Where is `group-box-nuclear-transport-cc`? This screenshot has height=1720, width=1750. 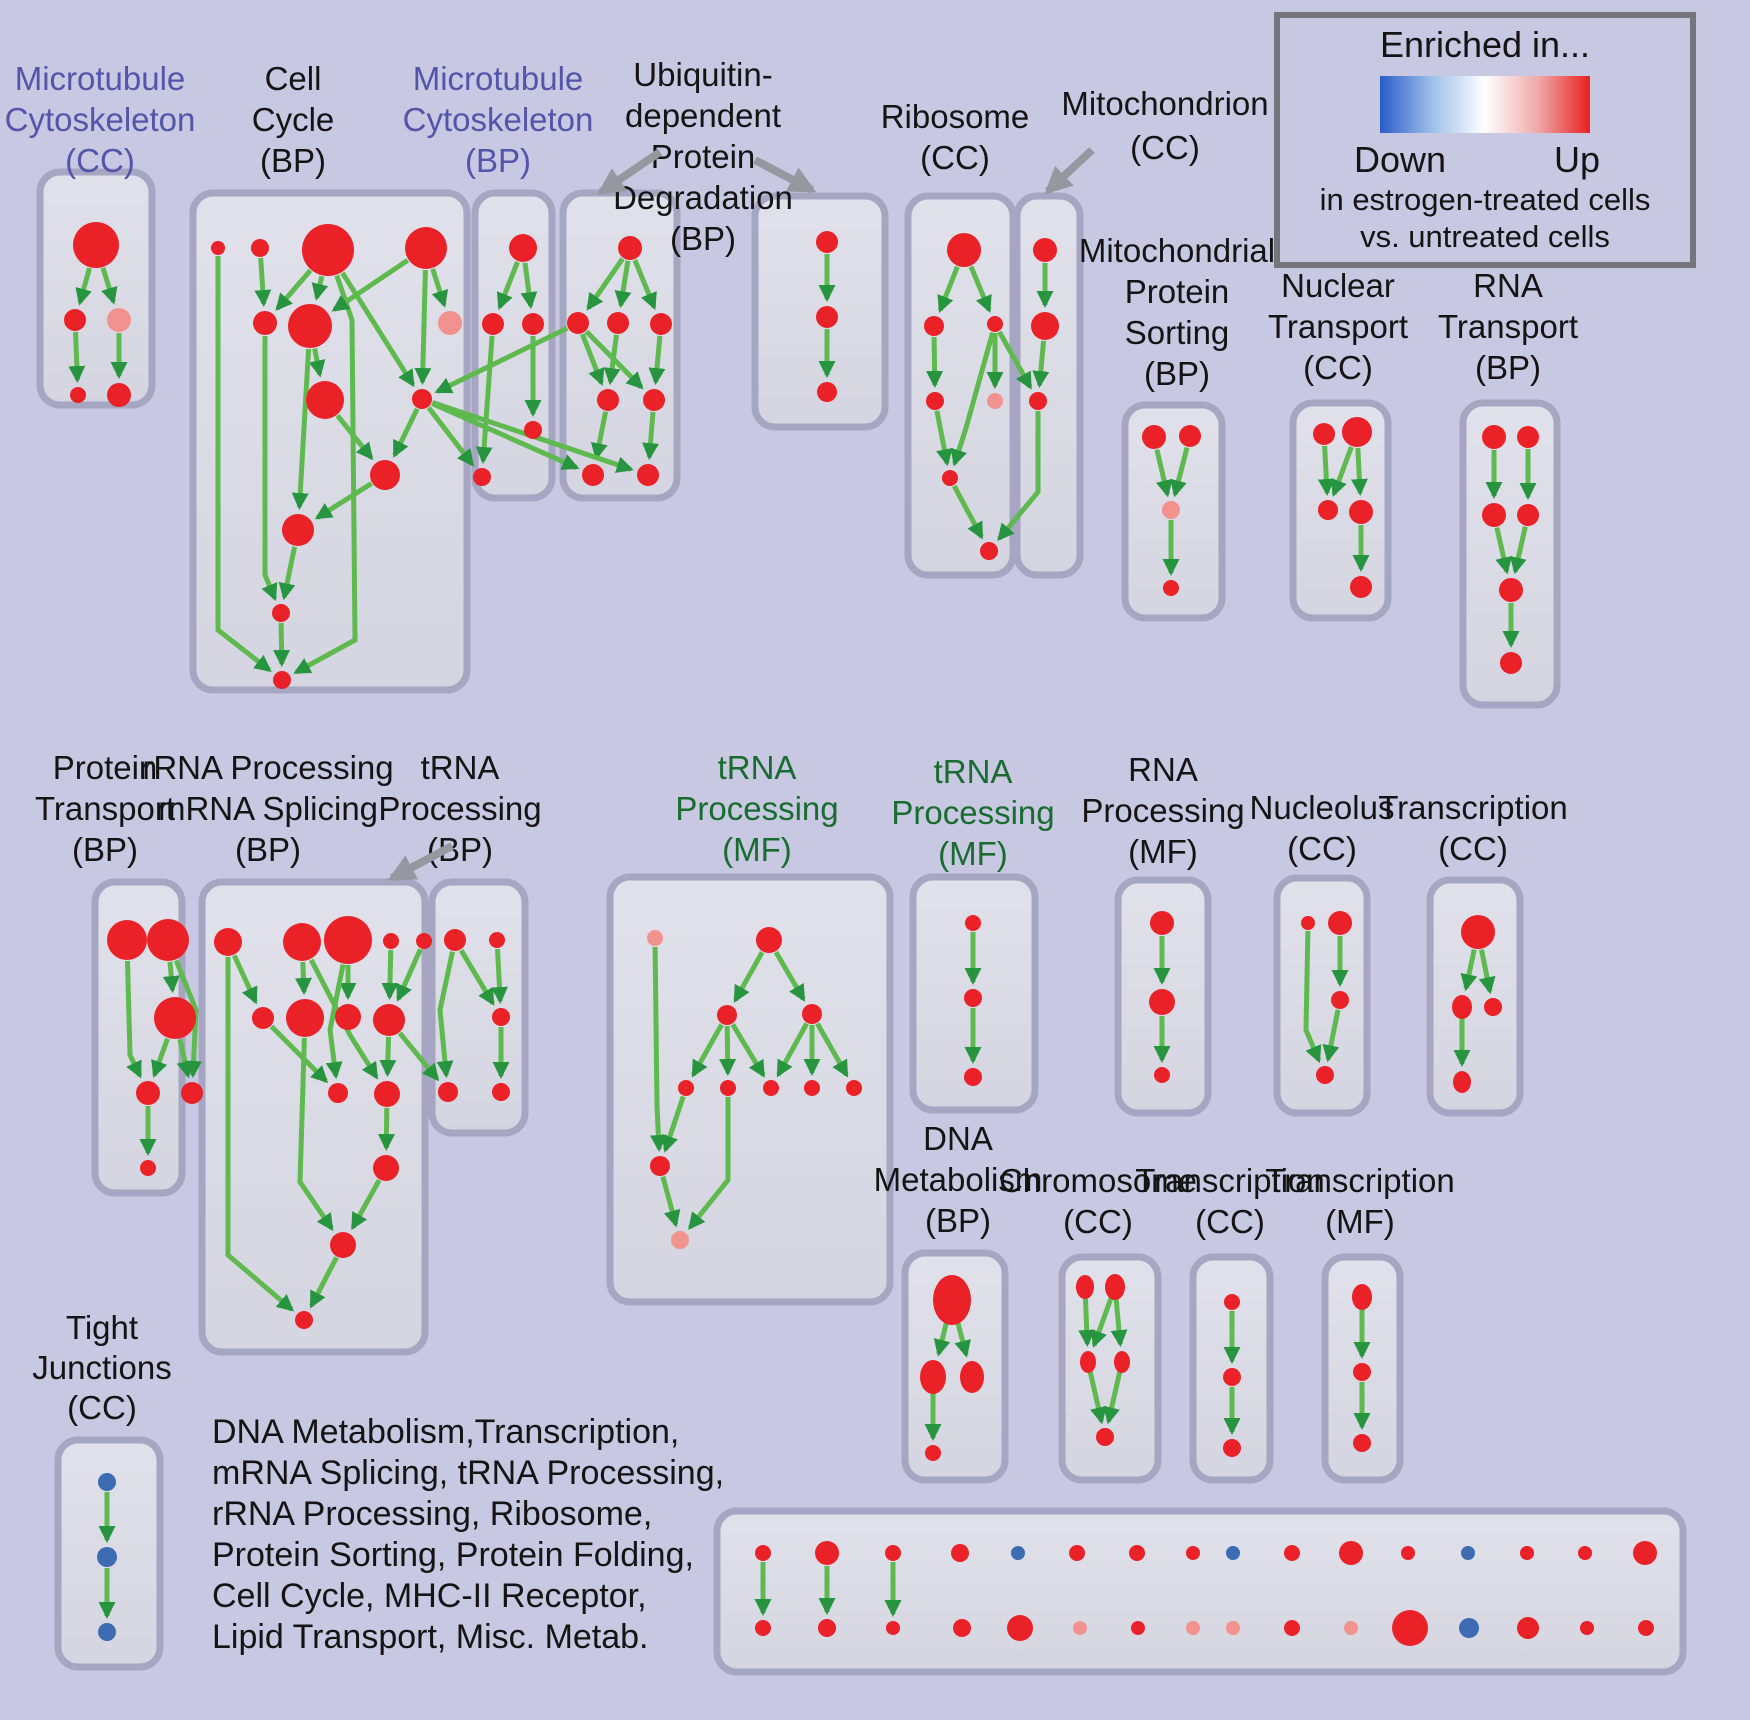 group-box-nuclear-transport-cc is located at coordinates (1340, 510).